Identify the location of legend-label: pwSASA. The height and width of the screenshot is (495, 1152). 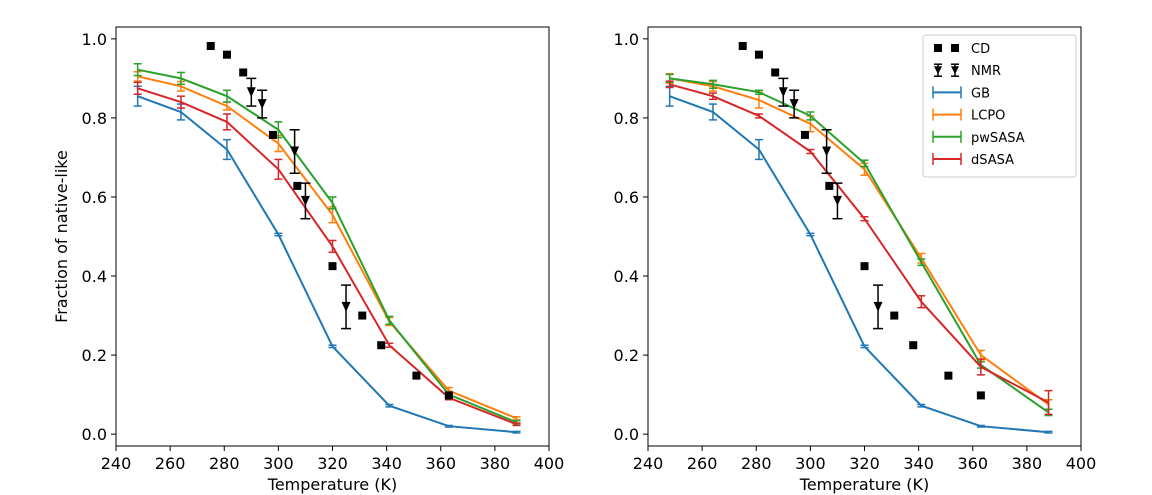
(998, 138).